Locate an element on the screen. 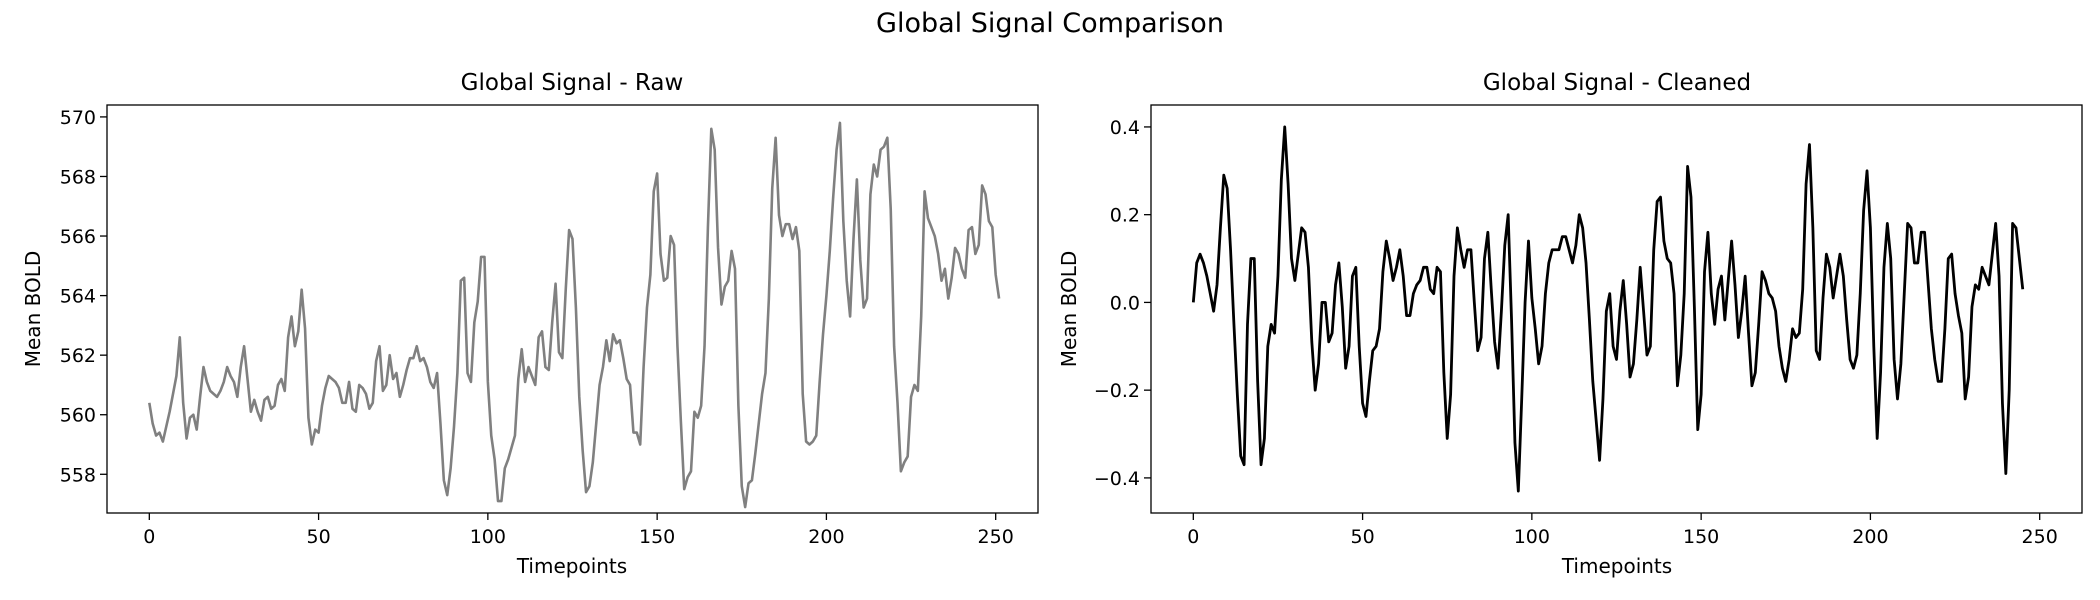 The width and height of the screenshot is (2100, 600). raw-x-tick-label: 0 is located at coordinates (149, 537).